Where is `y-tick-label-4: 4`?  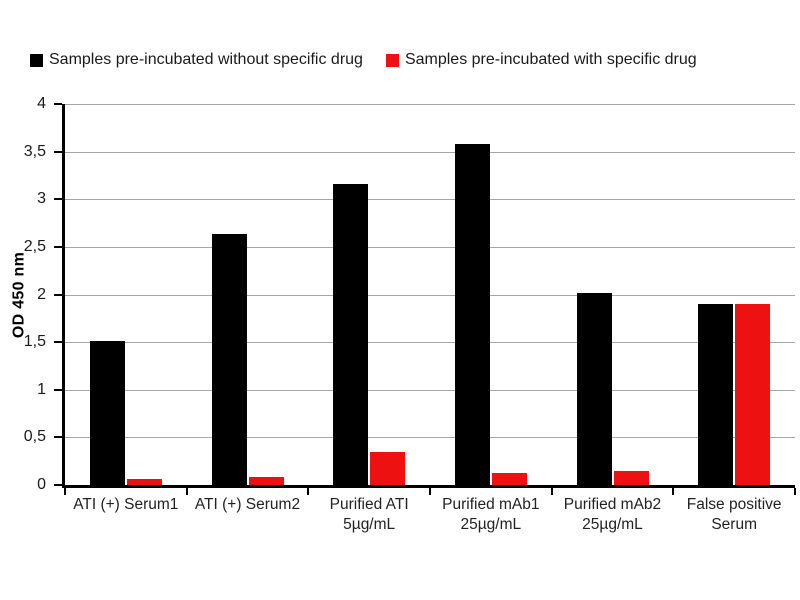
y-tick-label-4: 4 is located at coordinates (41, 103).